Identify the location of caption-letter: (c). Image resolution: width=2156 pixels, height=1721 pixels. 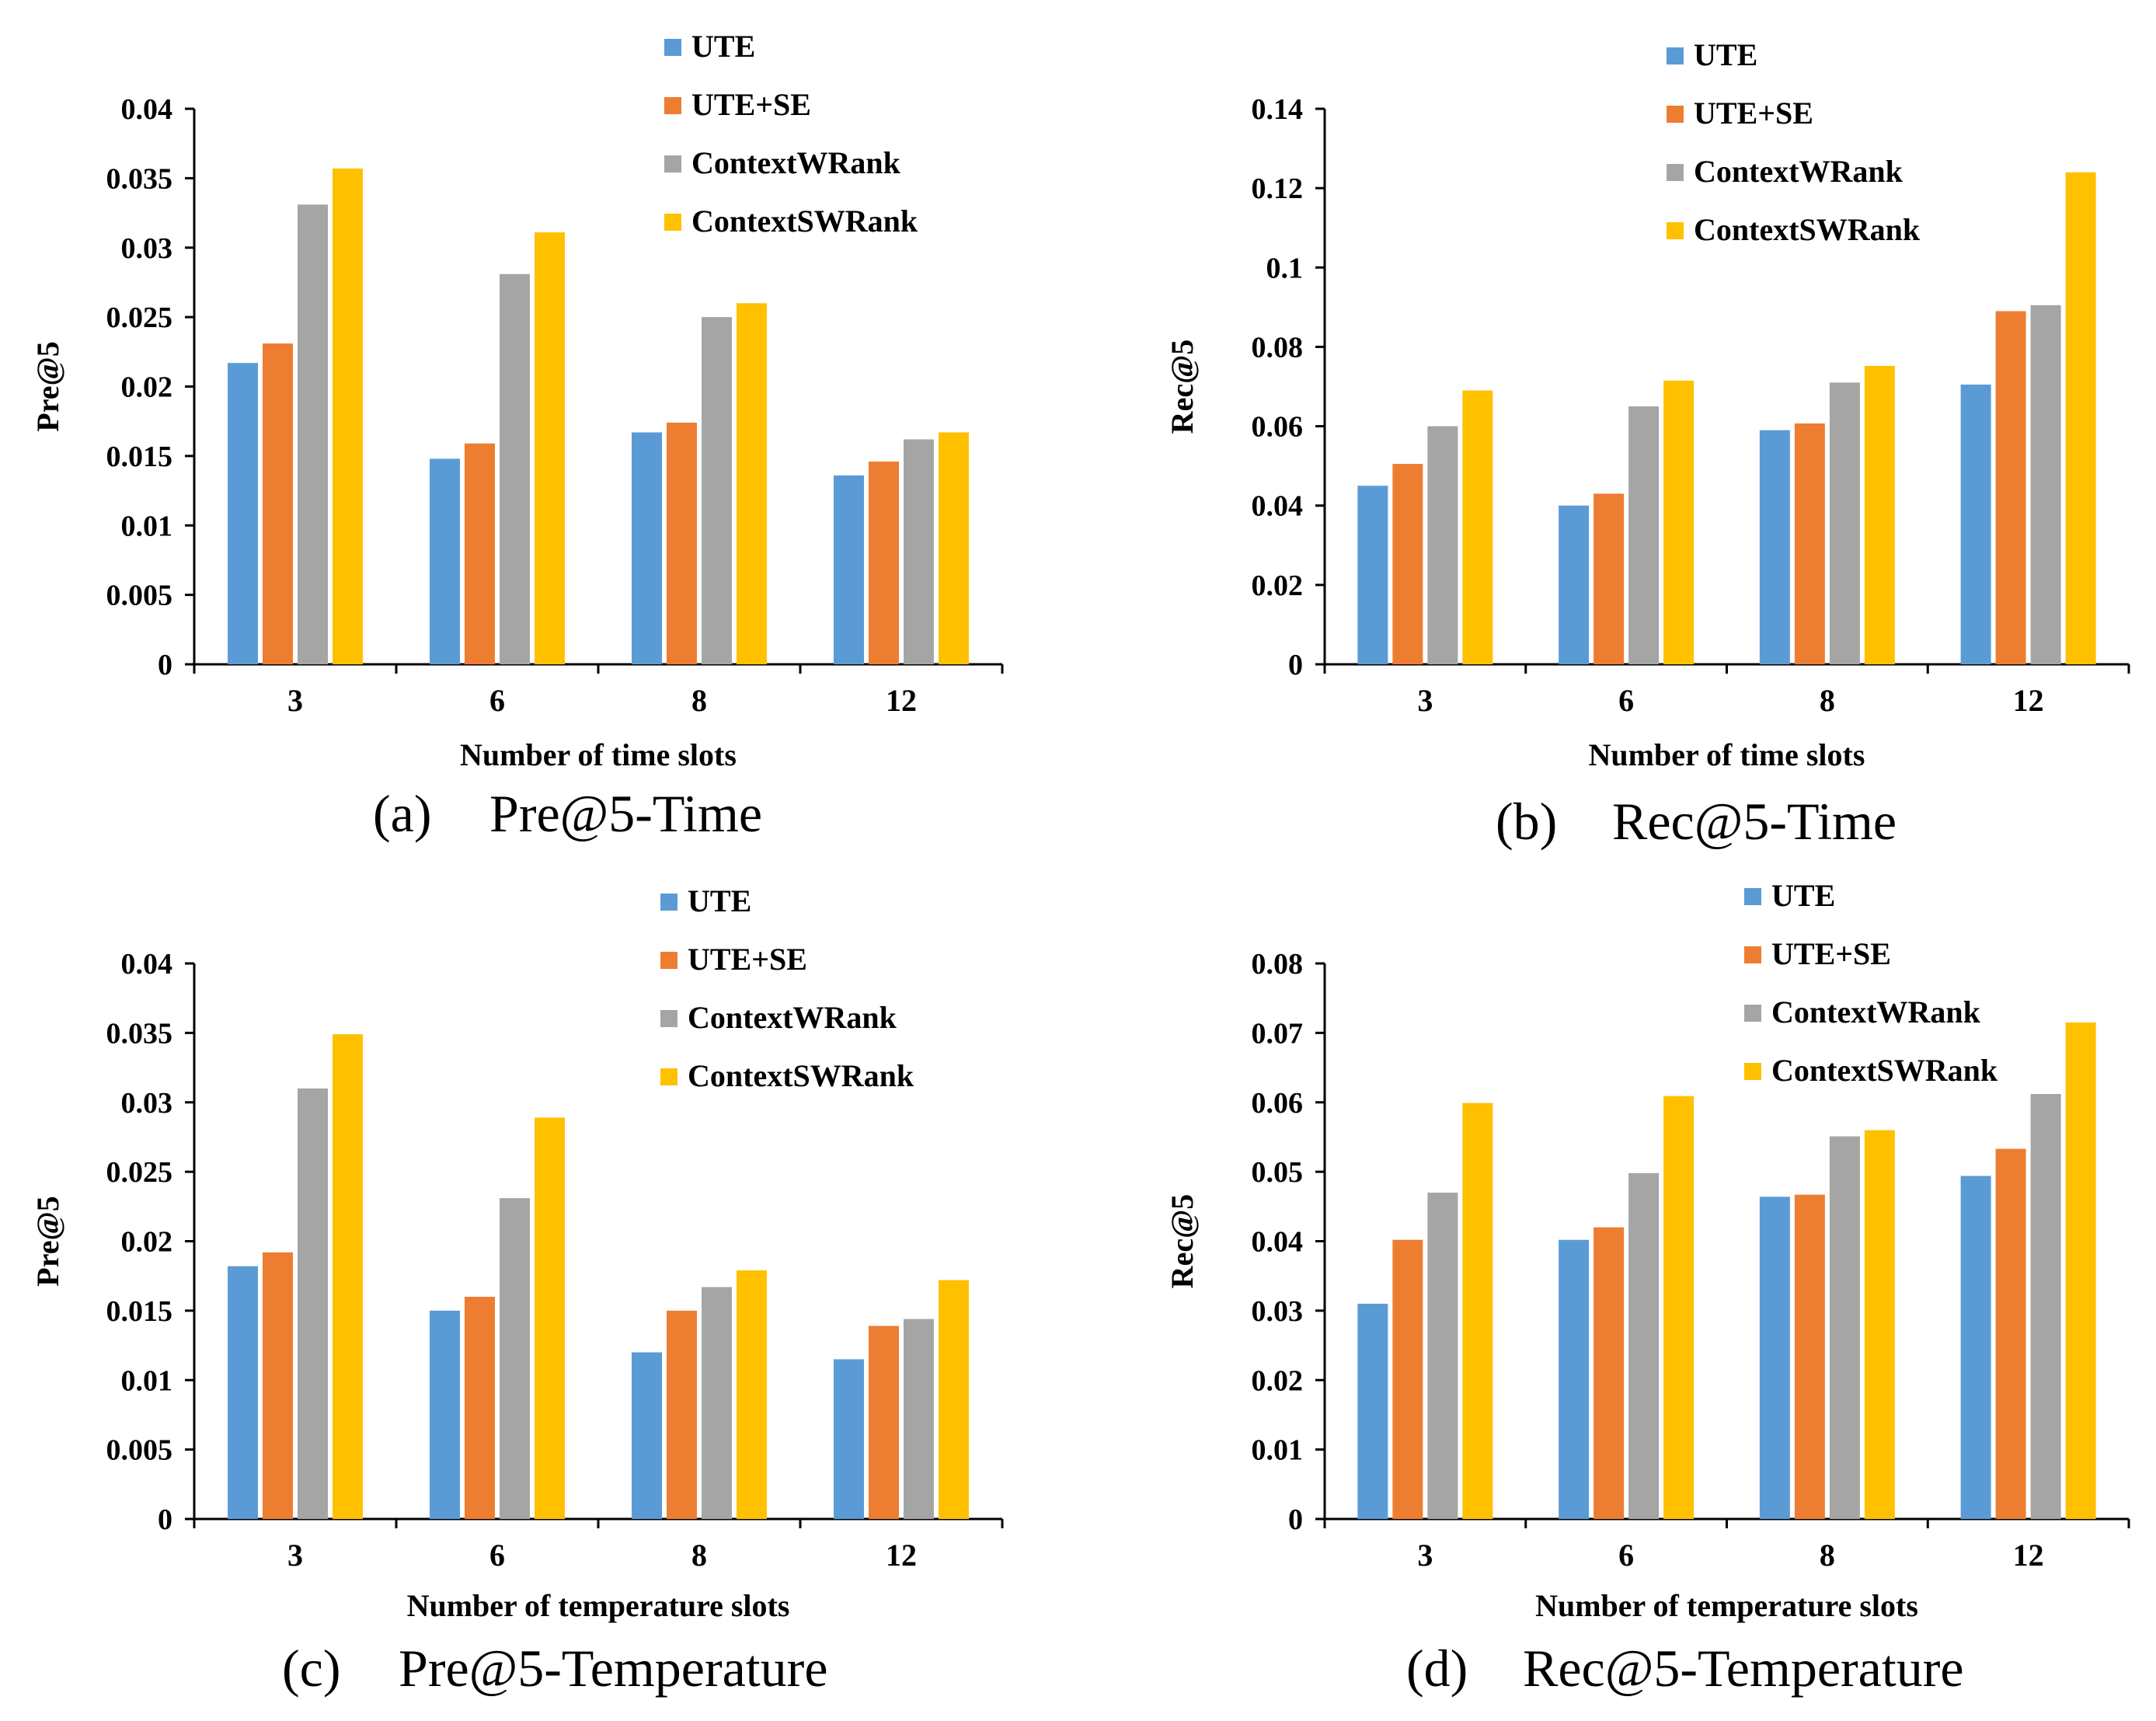
(311, 1668).